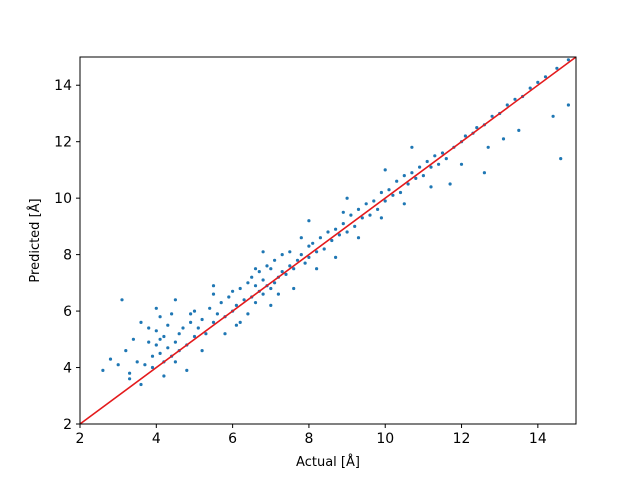 The width and height of the screenshot is (640, 480). Describe the element at coordinates (35, 240) in the screenshot. I see `y-axis-label: Predicted [Å]` at that location.